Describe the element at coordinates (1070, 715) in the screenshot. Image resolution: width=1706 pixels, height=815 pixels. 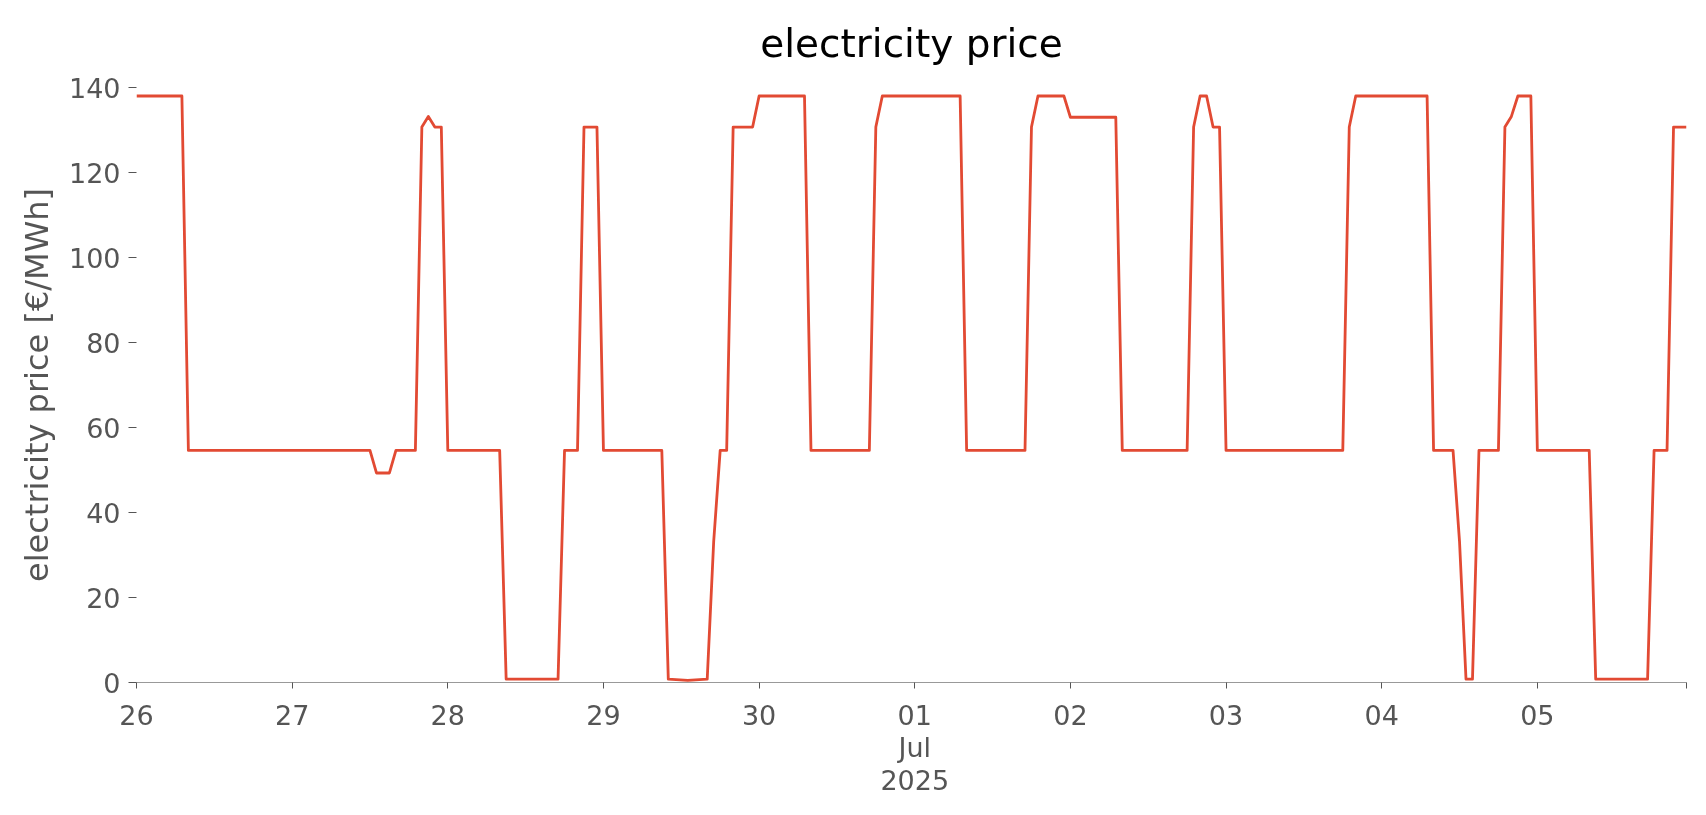
I see `x-tick-label: 02` at that location.